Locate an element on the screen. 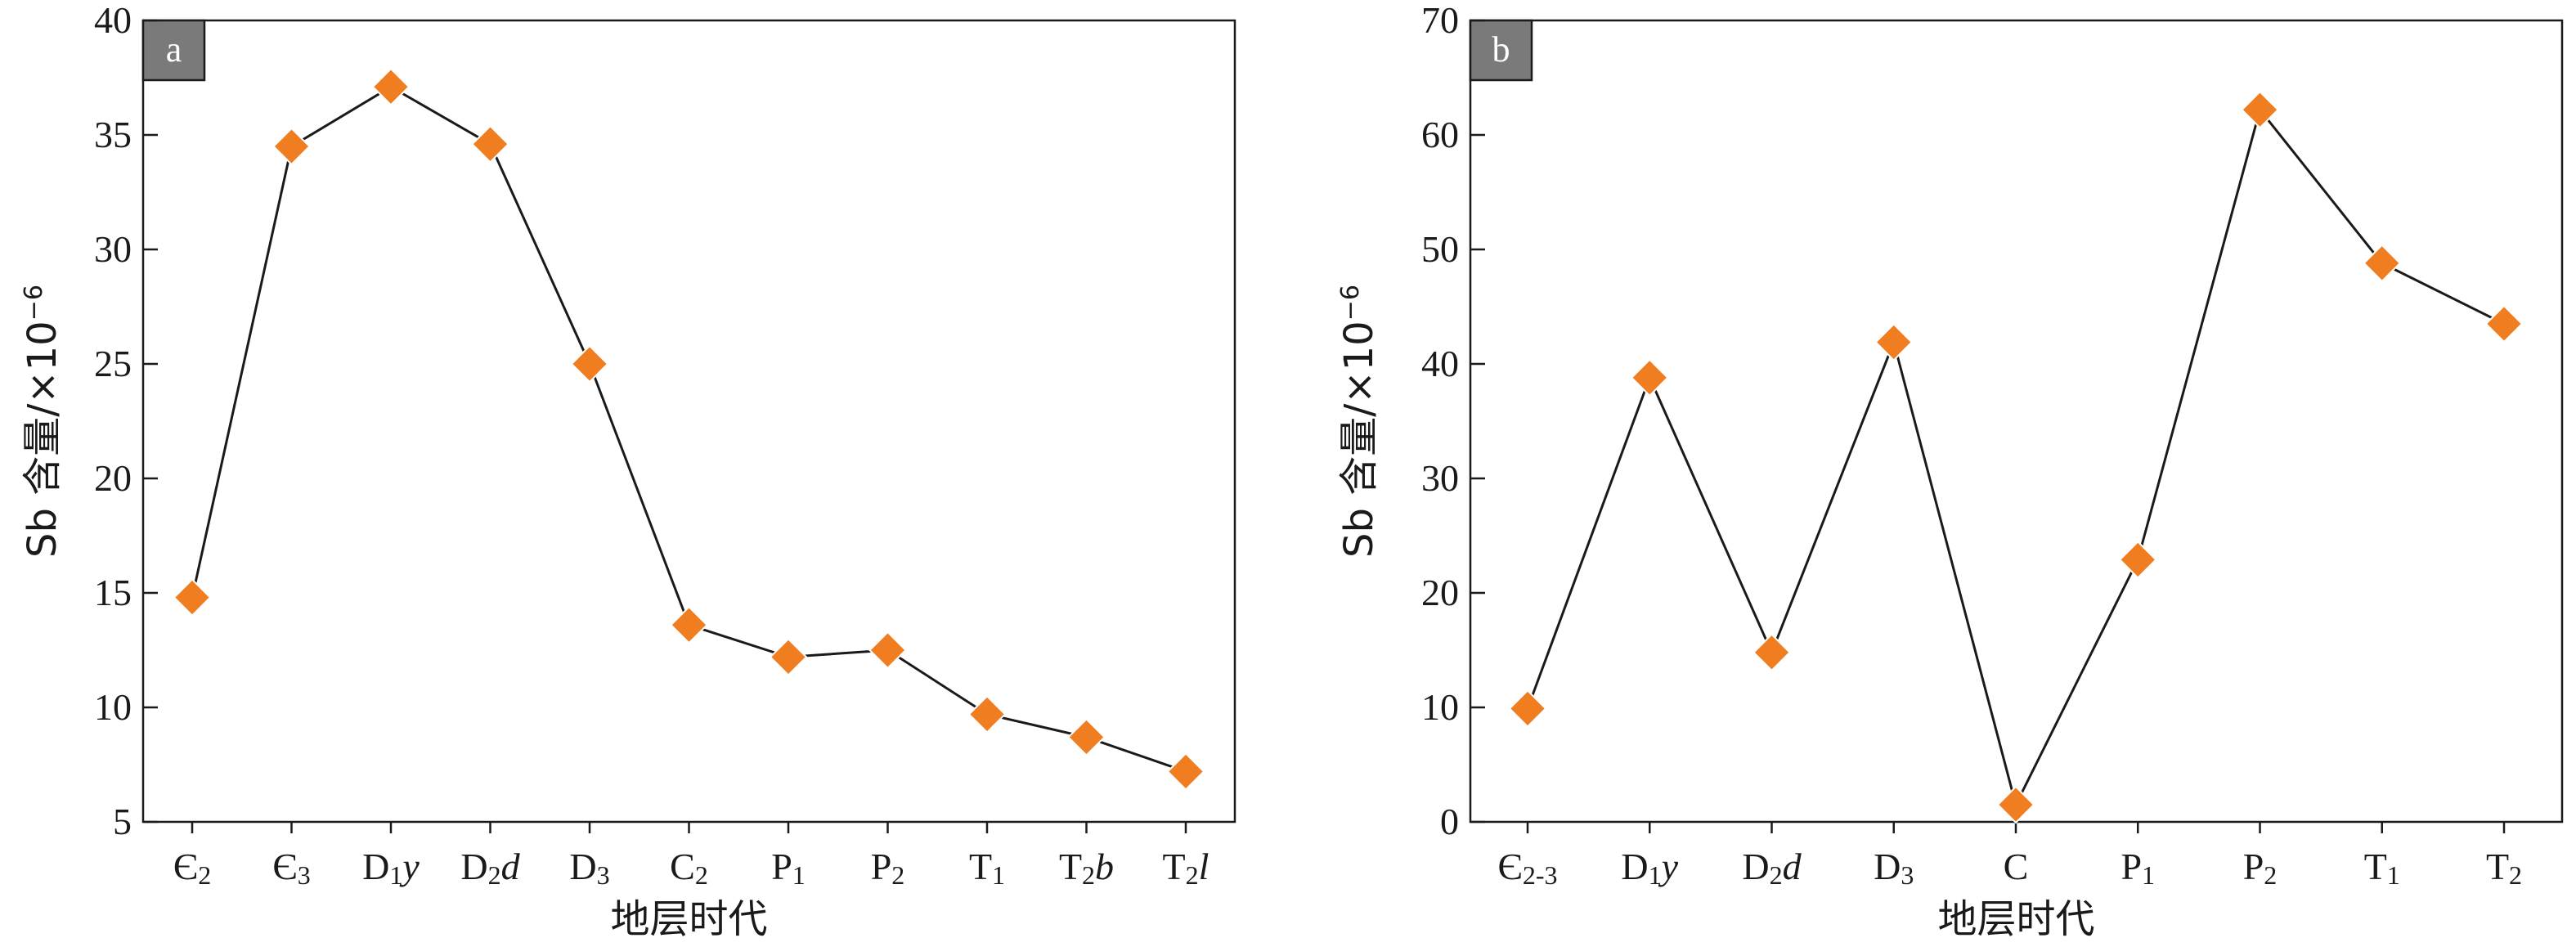  x-tick-label: T2 is located at coordinates (2504, 868).